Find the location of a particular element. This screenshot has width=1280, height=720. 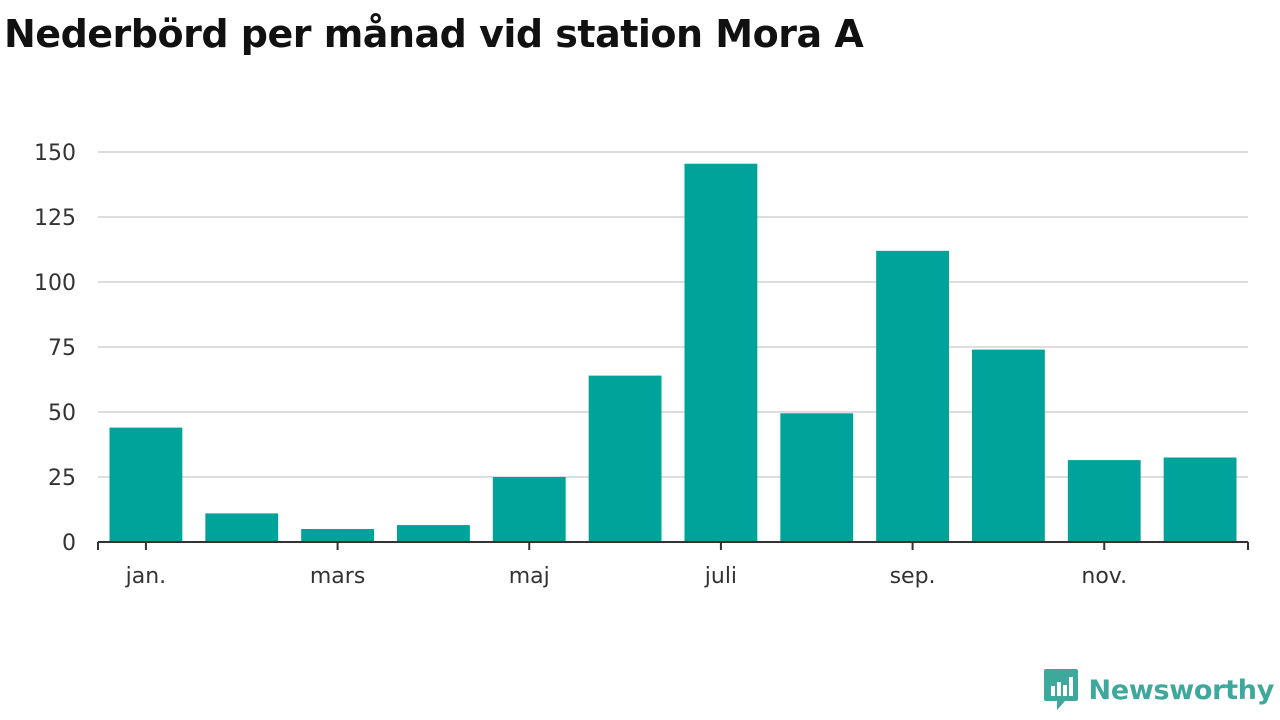

bar-sep is located at coordinates (912, 396).